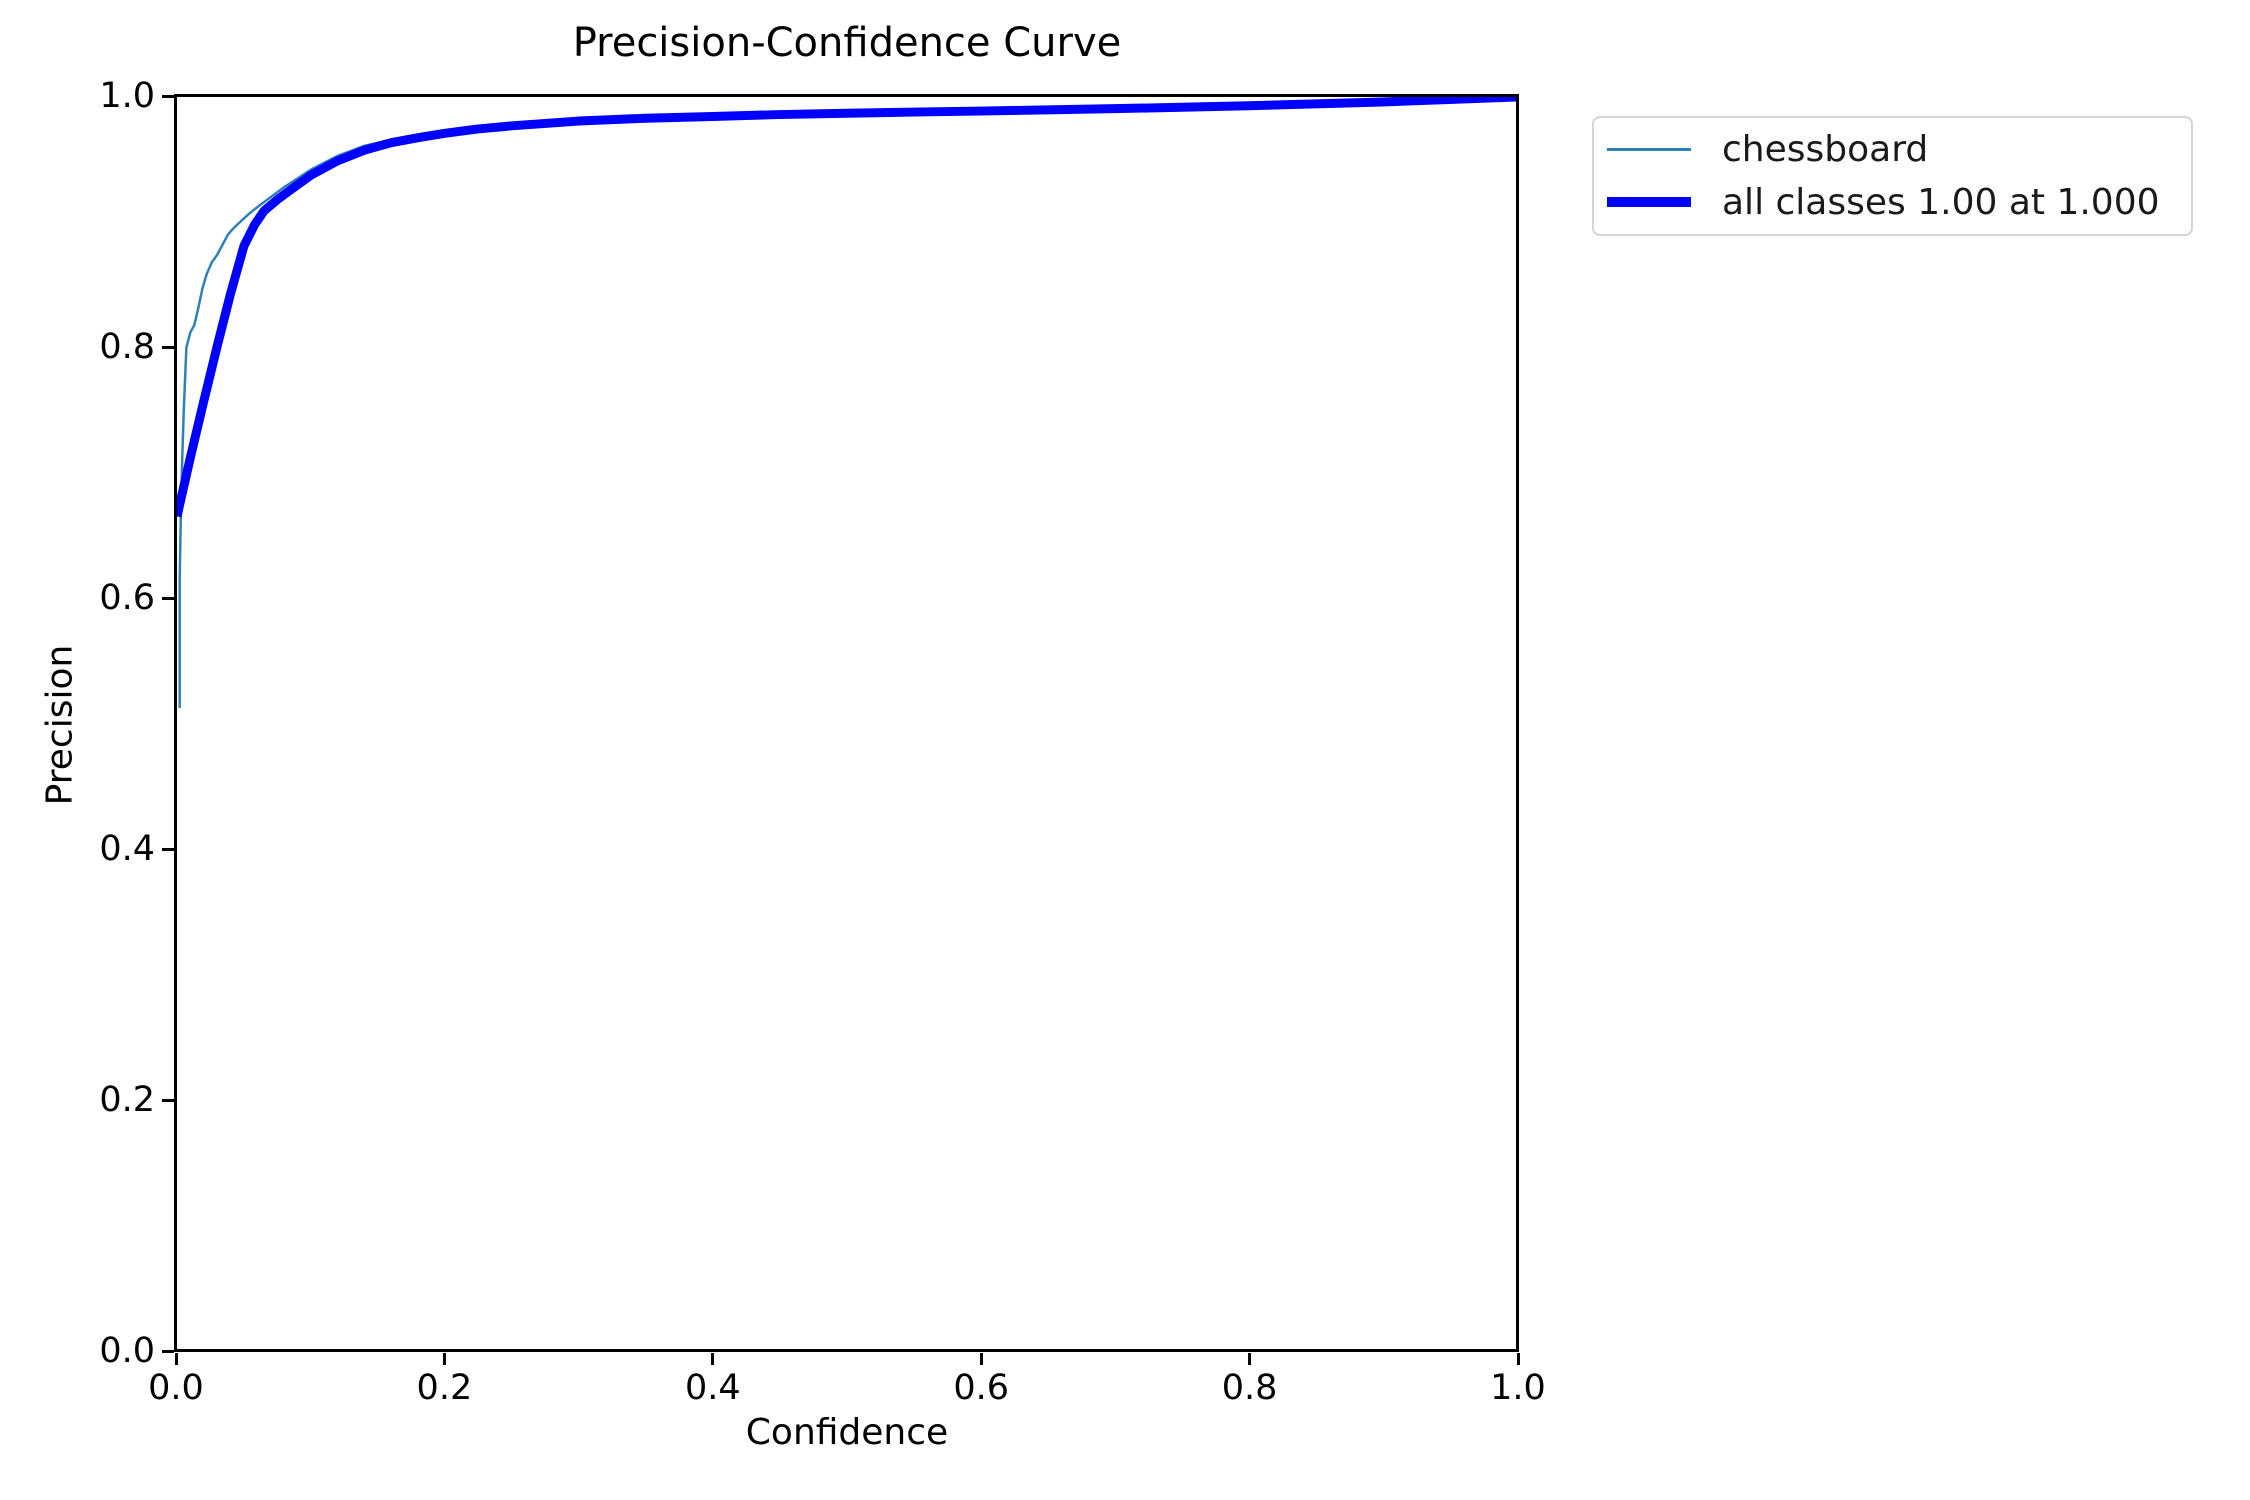 The image size is (2250, 1500). What do you see at coordinates (712, 1388) in the screenshot?
I see `x-tick-label: 0.4` at bounding box center [712, 1388].